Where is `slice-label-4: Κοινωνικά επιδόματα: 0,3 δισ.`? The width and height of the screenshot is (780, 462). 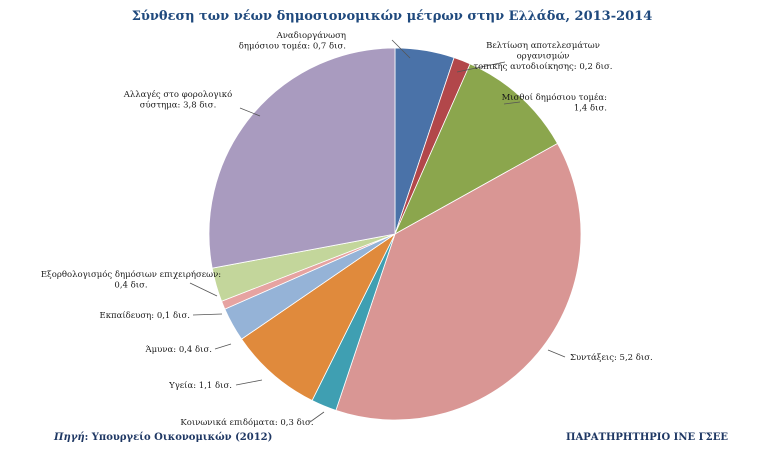 slice-label-4: Κοινωνικά επιδόματα: 0,3 δισ. is located at coordinates (246, 422).